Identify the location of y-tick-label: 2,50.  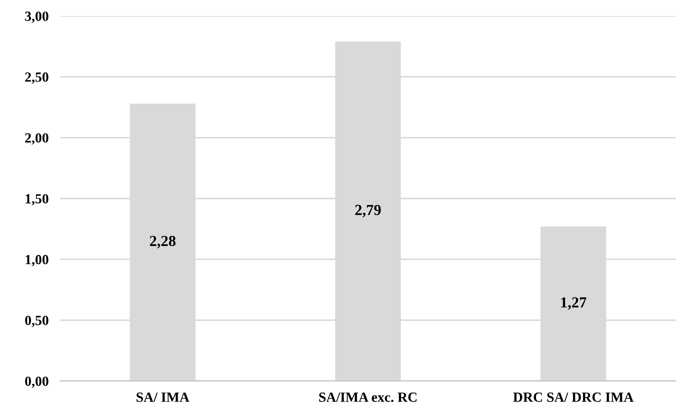
(36, 78).